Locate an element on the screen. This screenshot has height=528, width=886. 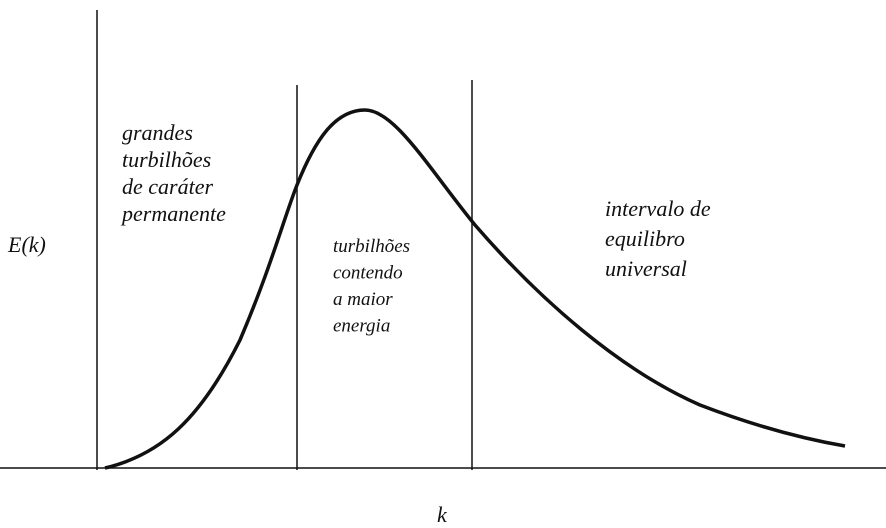
region-label: intervalo de is located at coordinates (658, 208).